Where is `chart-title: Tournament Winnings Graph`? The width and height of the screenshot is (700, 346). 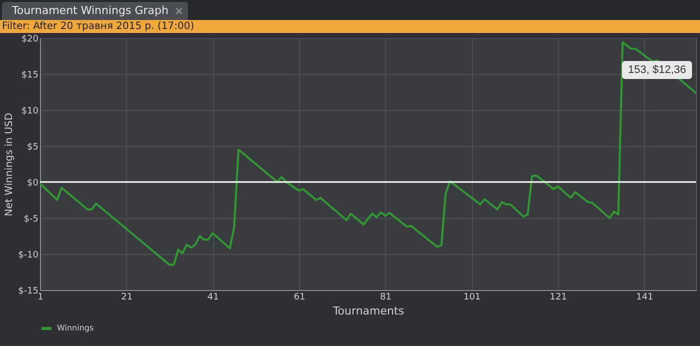 chart-title: Tournament Winnings Graph is located at coordinates (90, 11).